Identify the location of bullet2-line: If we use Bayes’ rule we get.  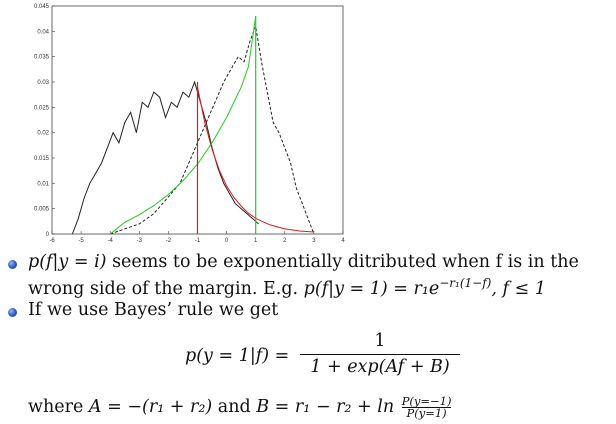
(153, 310).